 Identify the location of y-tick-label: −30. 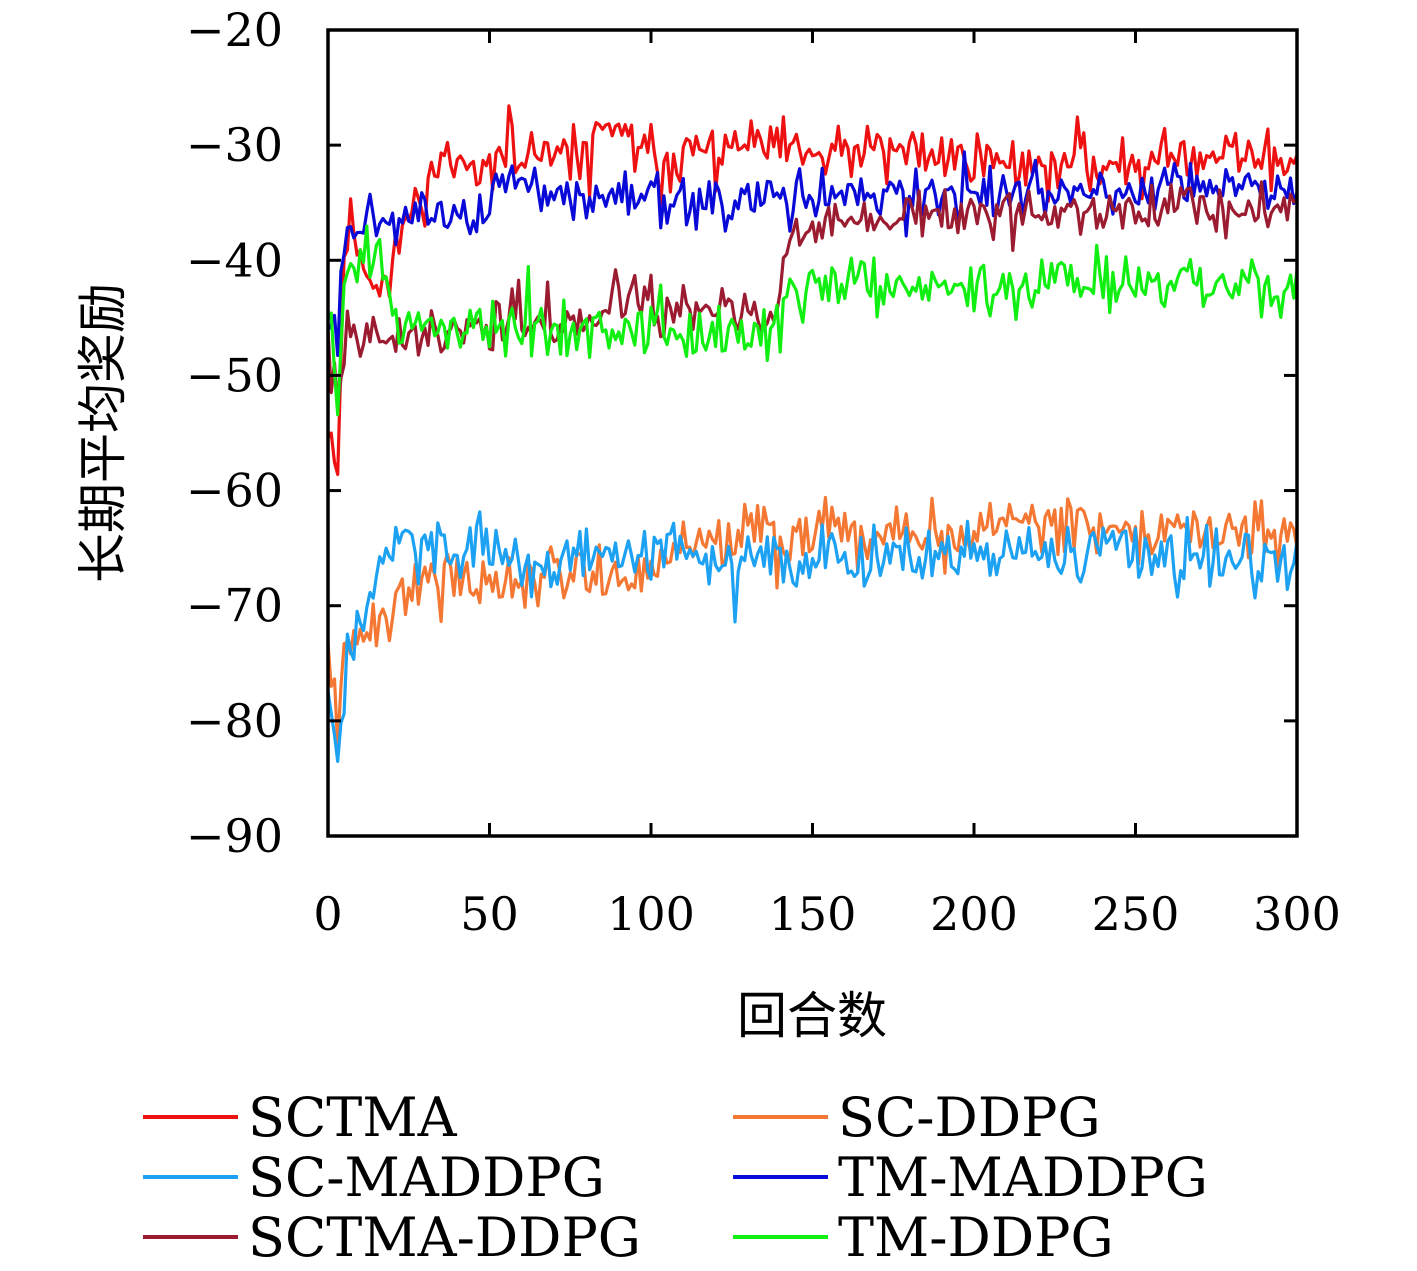
(234, 145).